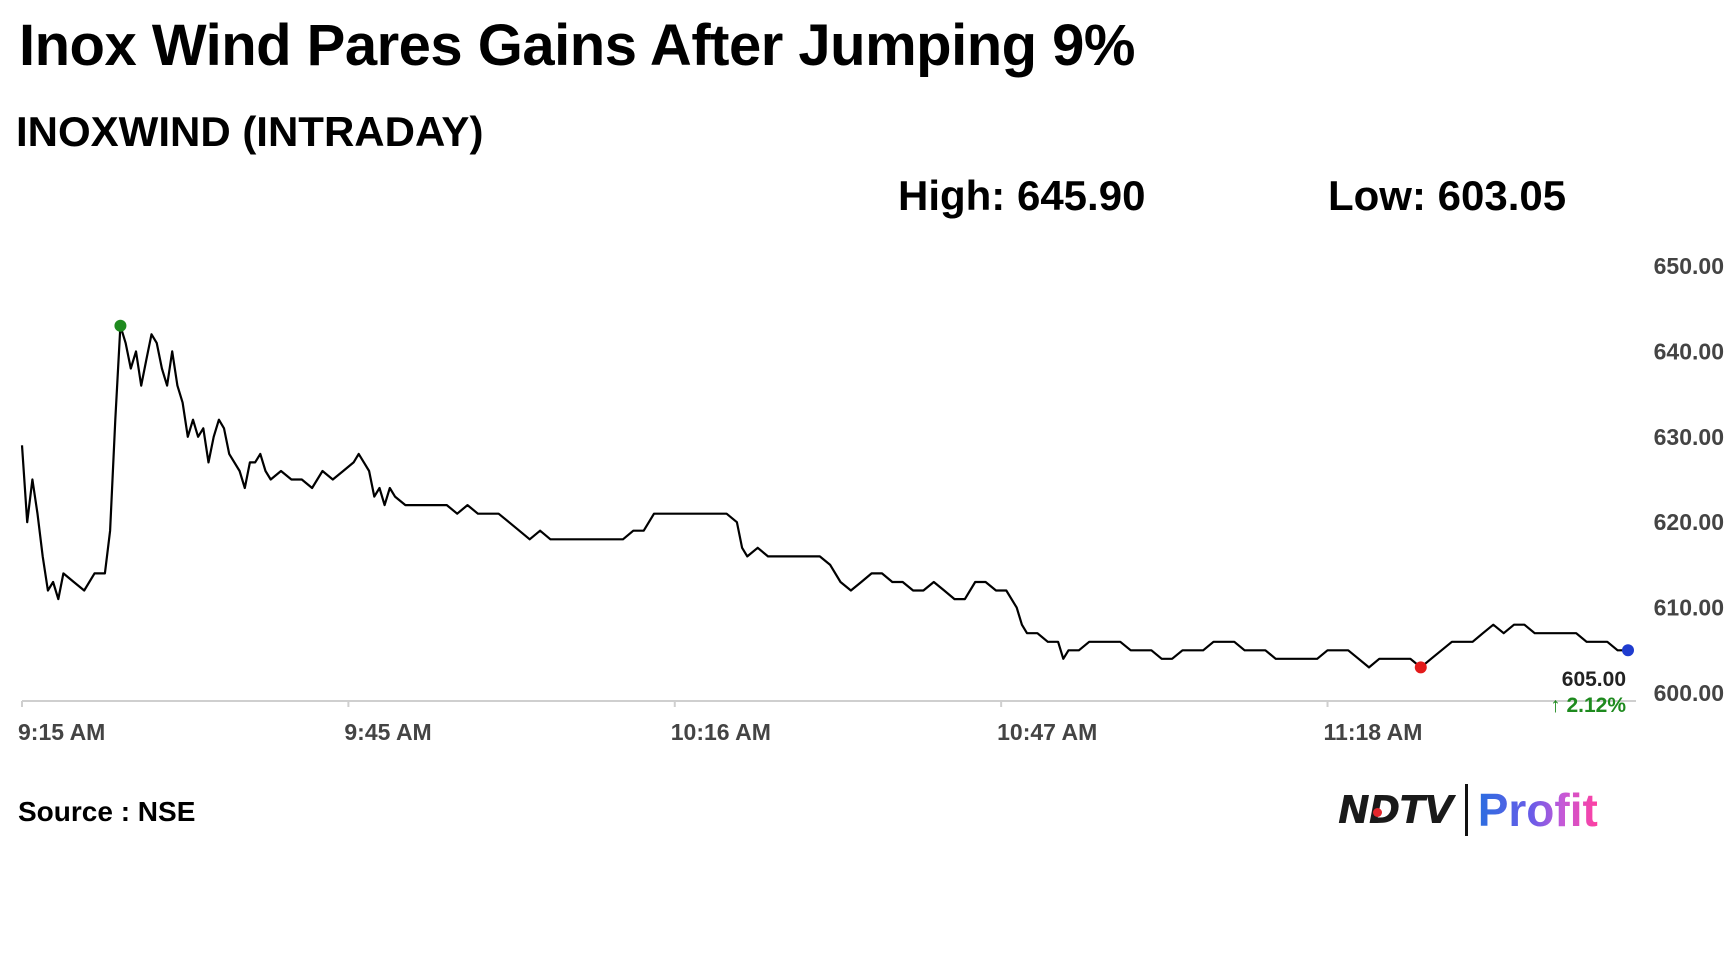 This screenshot has height=972, width=1728. Describe the element at coordinates (1537, 810) in the screenshot. I see `logo-profit-text: Profit` at that location.